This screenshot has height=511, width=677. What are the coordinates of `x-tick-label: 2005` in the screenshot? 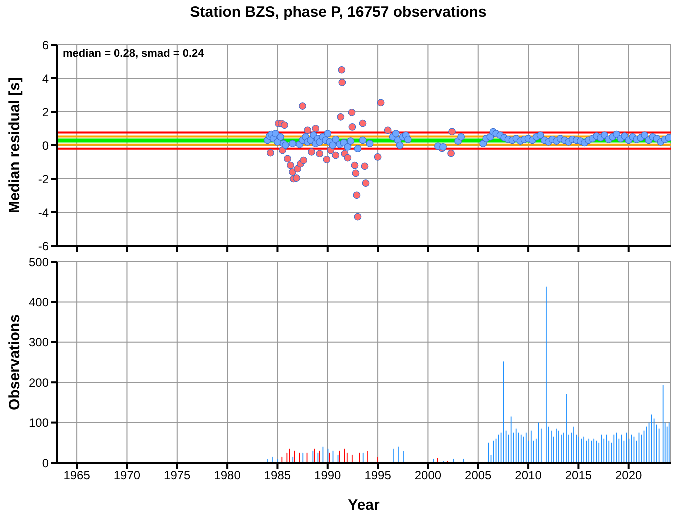 It's located at (478, 475).